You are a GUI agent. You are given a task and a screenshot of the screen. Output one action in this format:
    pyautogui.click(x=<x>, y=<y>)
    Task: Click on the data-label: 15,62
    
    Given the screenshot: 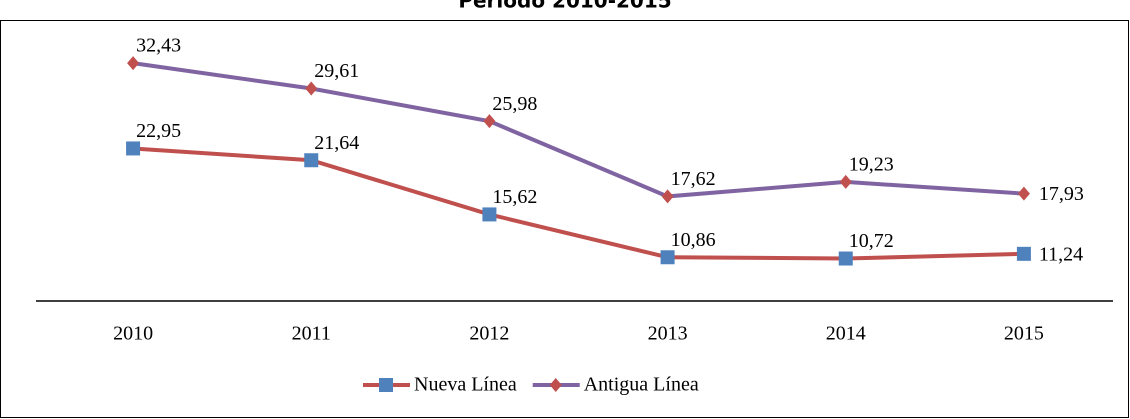 What is the action you would take?
    pyautogui.click(x=514, y=197)
    